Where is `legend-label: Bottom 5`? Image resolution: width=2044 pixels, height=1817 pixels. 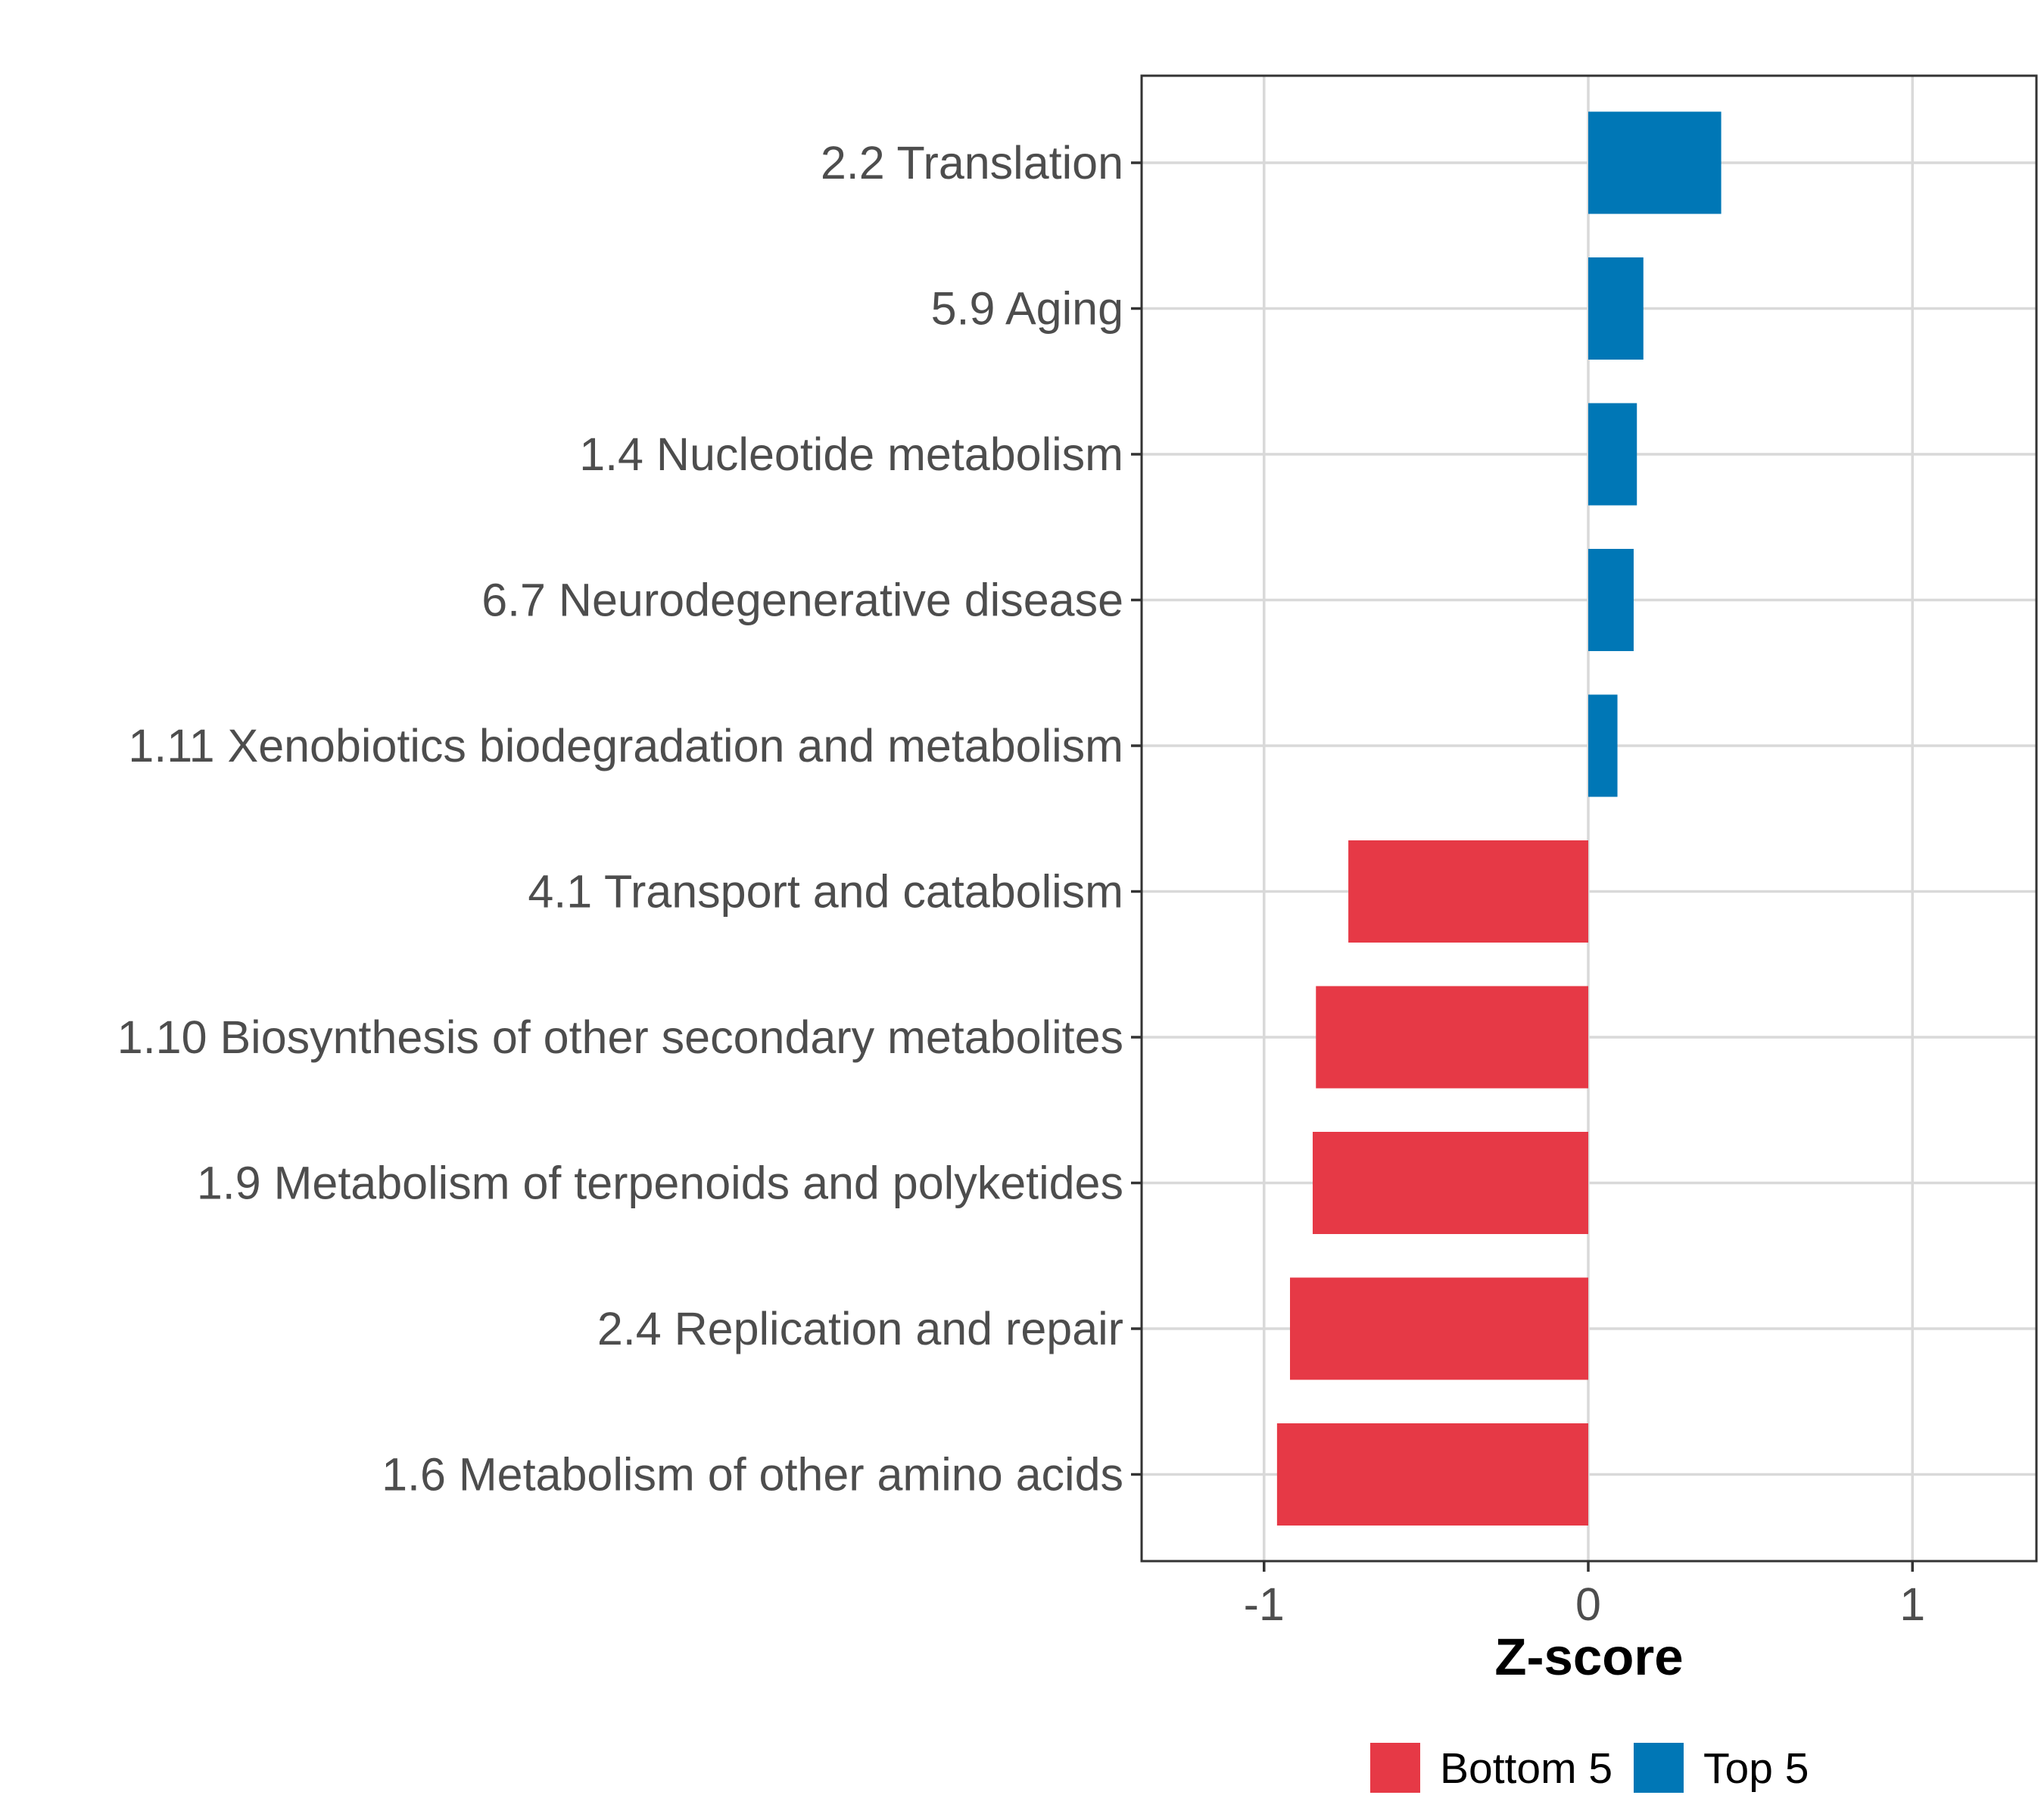
legend-label: Bottom 5 is located at coordinates (1526, 1768).